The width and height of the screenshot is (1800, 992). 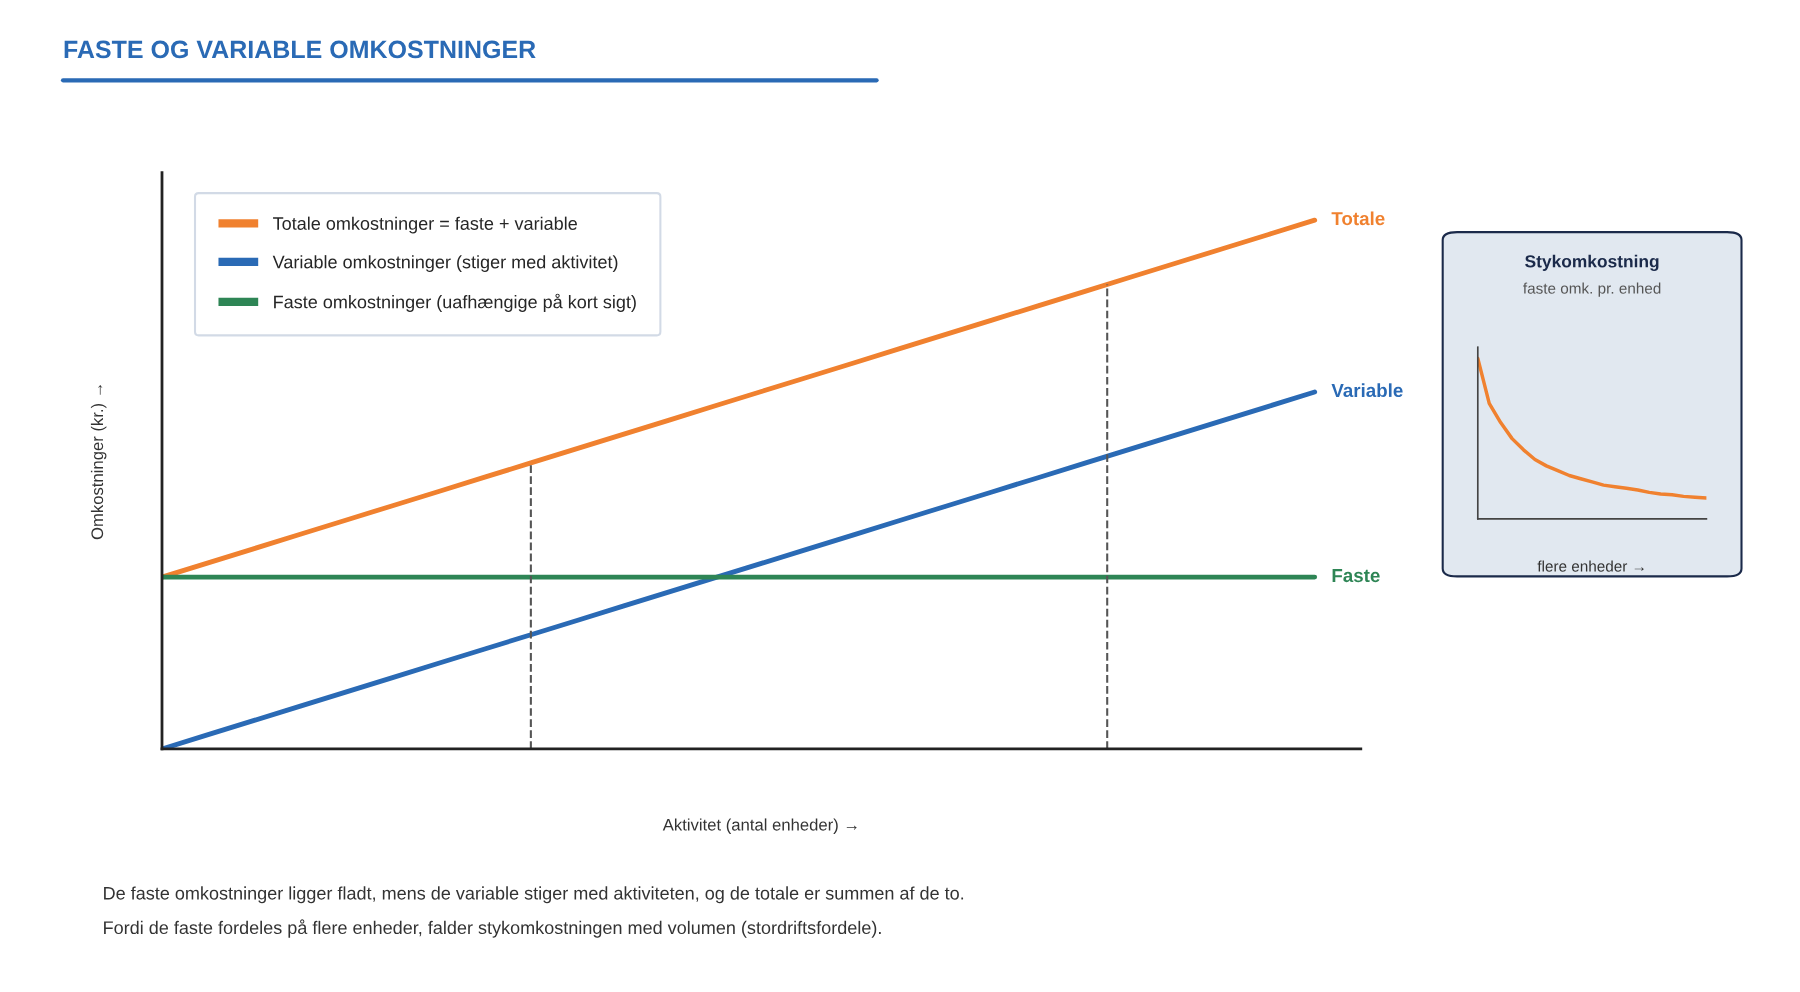 What do you see at coordinates (492, 928) in the screenshot?
I see `text: Fordi de faste fordeles på flere enheder, falder stykomkostningen med volumen (stordriftsfordele).` at bounding box center [492, 928].